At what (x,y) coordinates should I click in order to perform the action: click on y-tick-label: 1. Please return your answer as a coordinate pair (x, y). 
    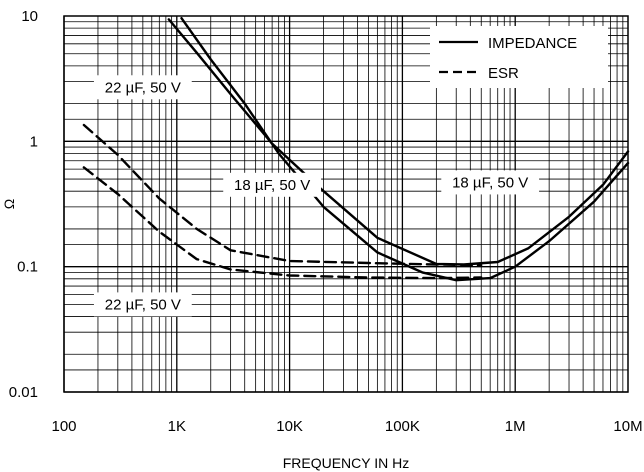
    Looking at the image, I should click on (34, 141).